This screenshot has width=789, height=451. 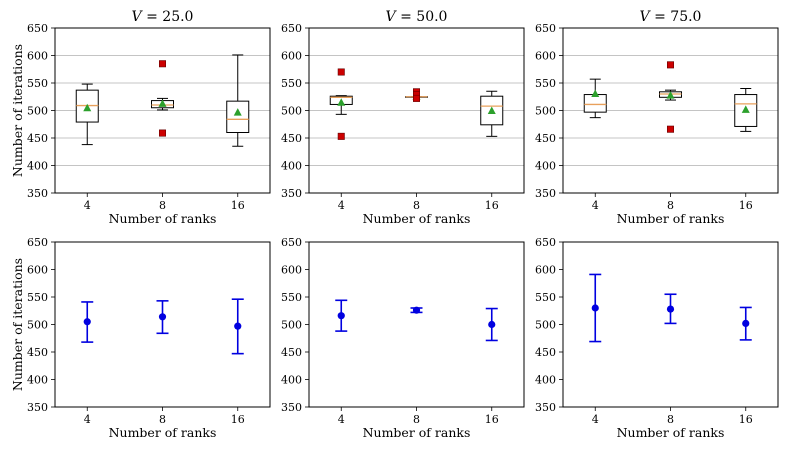 What do you see at coordinates (417, 17) in the screenshot?
I see `subplot-title: V = 50.0` at bounding box center [417, 17].